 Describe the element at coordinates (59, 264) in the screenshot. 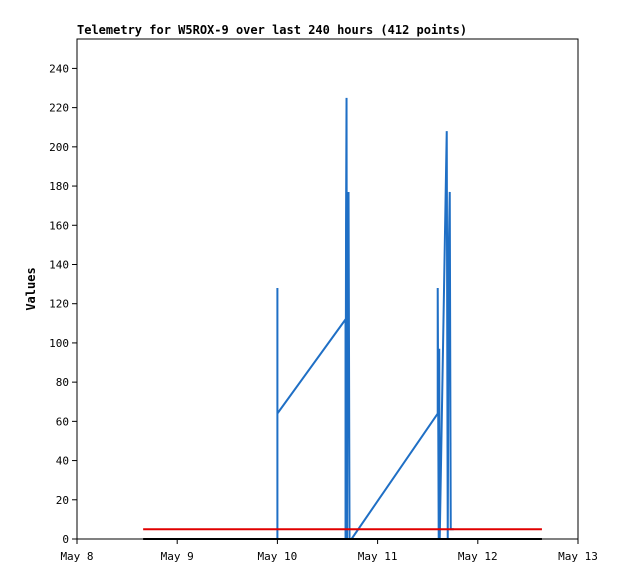

I see `y-tick-label: 140` at that location.